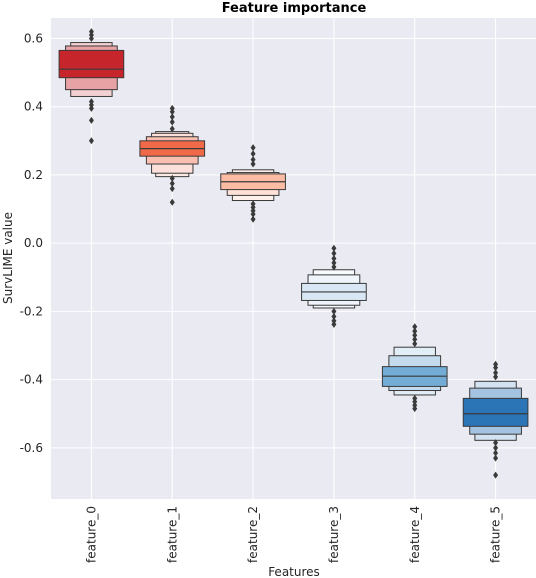 This screenshot has width=536, height=578. What do you see at coordinates (496, 534) in the screenshot?
I see `x-tick-label: feature_5` at bounding box center [496, 534].